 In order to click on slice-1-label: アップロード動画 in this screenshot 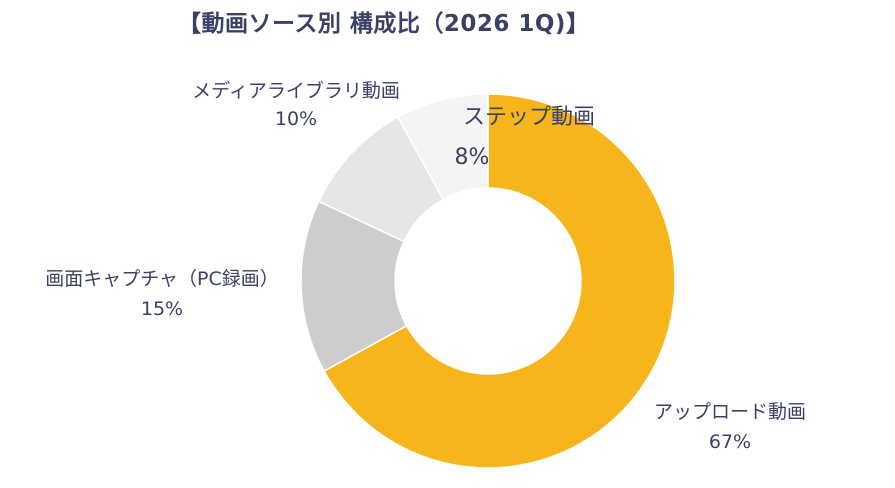, I will do `click(730, 412)`.